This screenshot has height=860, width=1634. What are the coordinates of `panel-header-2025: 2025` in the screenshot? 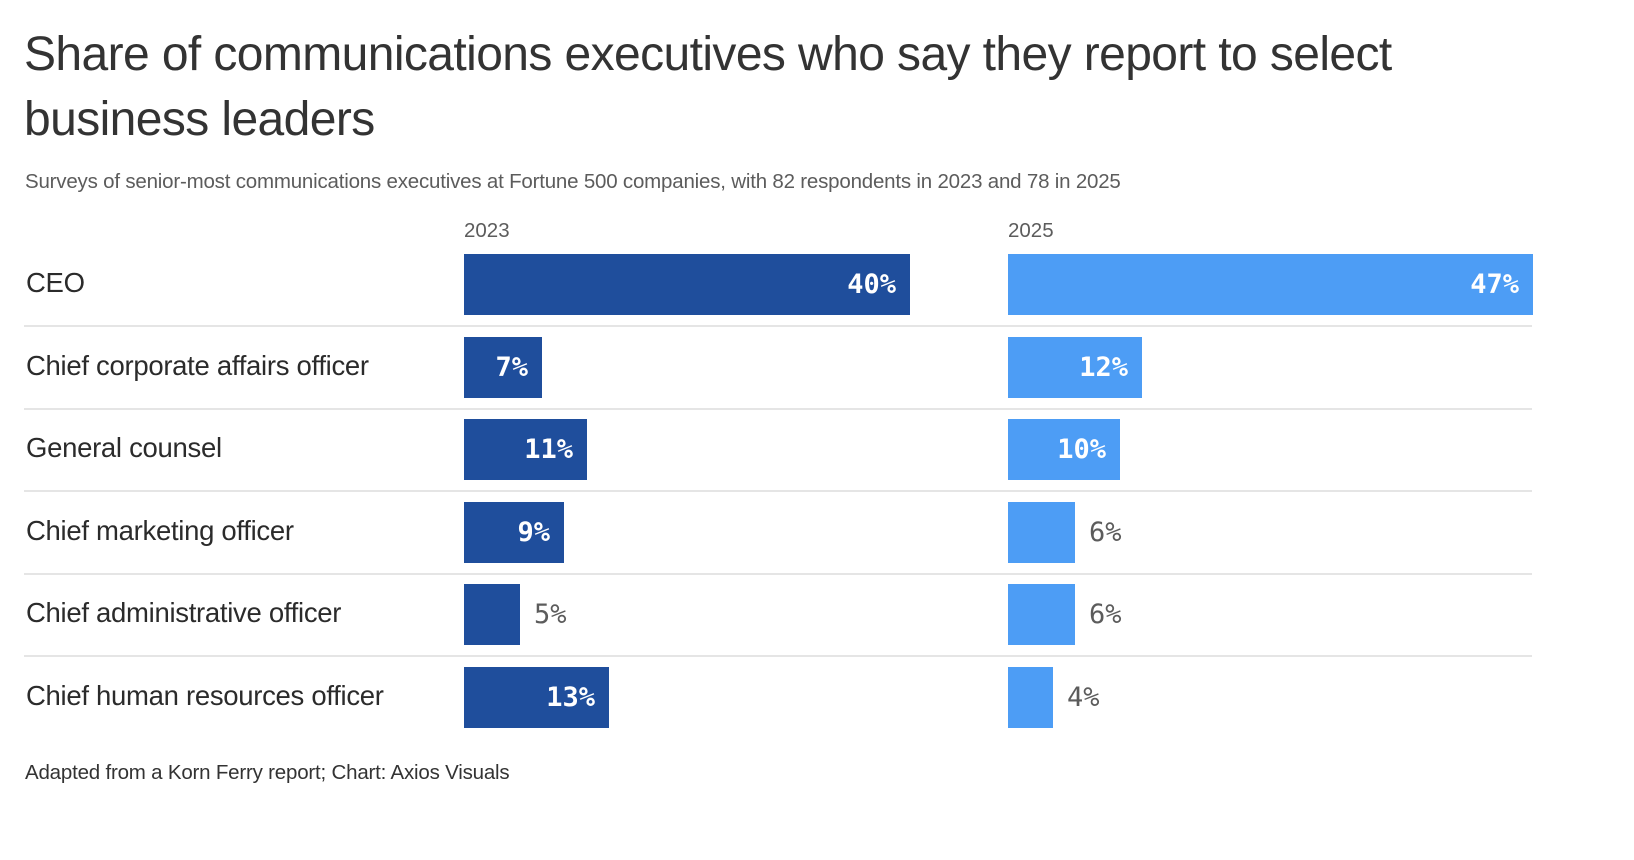 It's located at (1031, 230).